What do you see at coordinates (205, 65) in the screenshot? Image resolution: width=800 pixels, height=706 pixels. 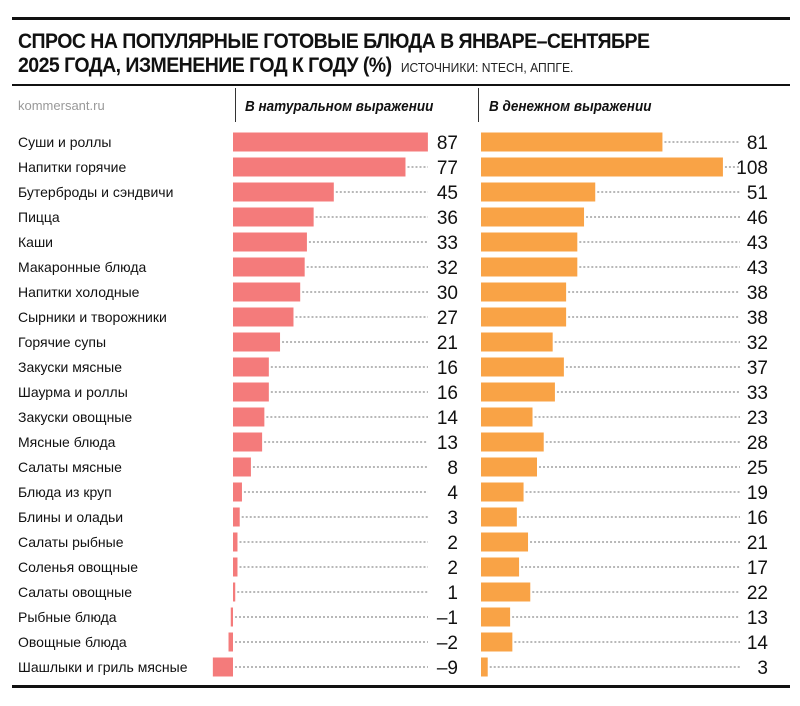 I see `chart-title-line2-text: 2025 ГОДА, ИЗМЕНЕНИЕ ГОД К ГОДУ (%)` at bounding box center [205, 65].